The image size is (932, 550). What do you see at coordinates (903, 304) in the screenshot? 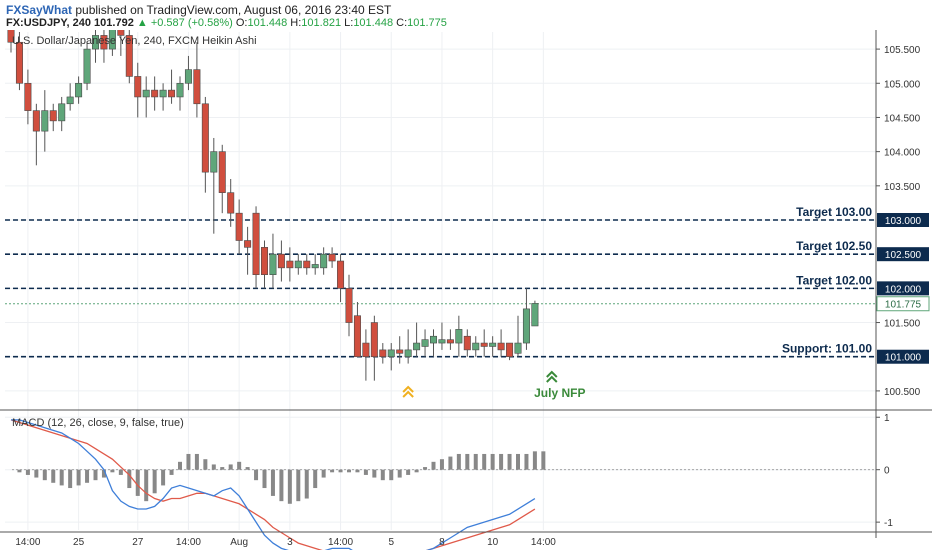
I see `current-price-tag` at bounding box center [903, 304].